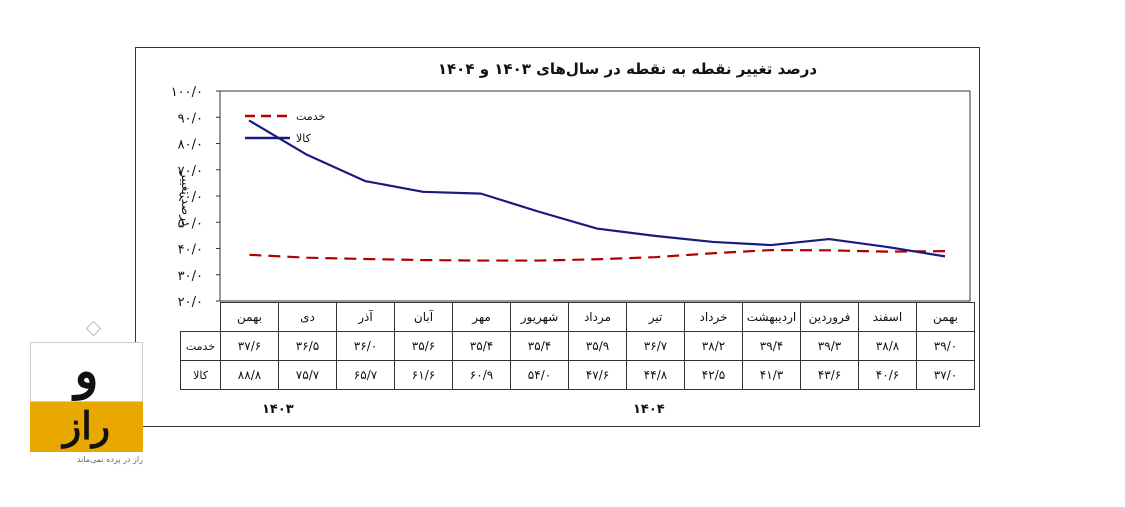  Describe the element at coordinates (655, 317) in the screenshot. I see `month-header: تیر` at that location.